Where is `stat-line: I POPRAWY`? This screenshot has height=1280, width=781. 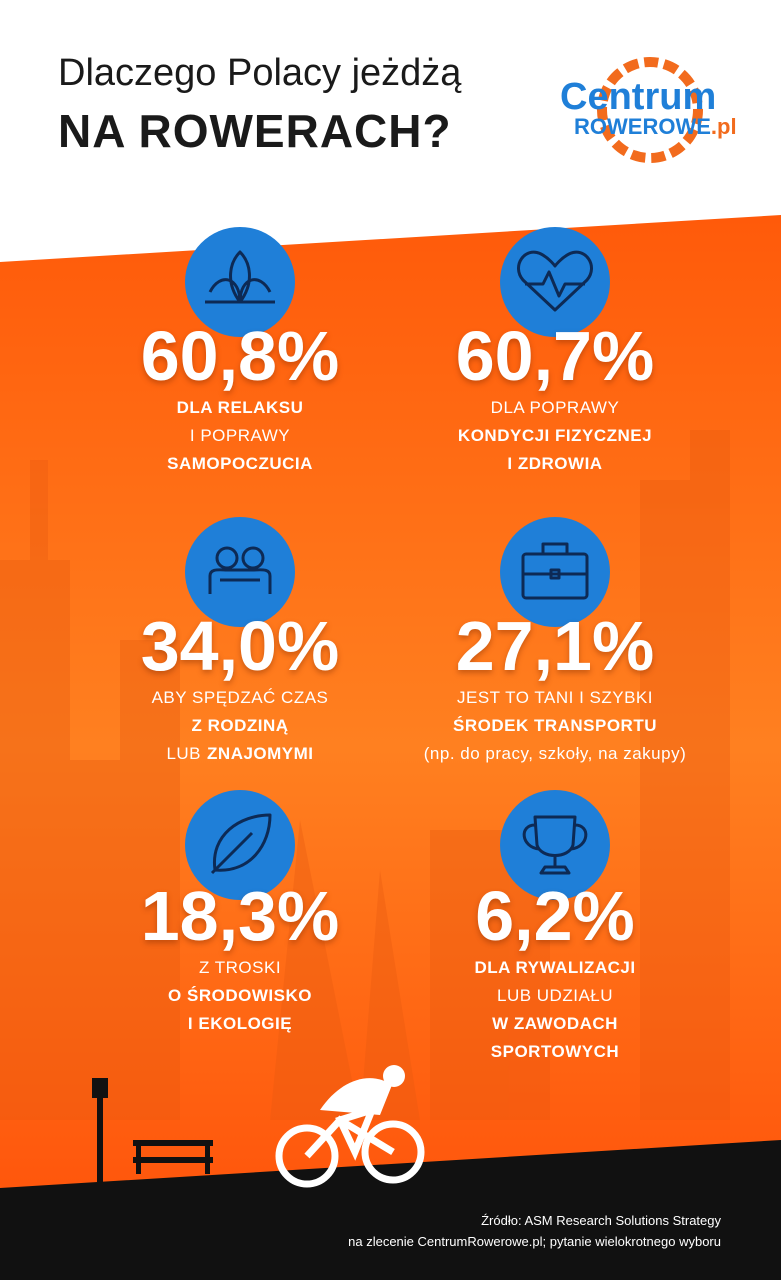
stat-line: I POPRAWY is located at coordinates (240, 436).